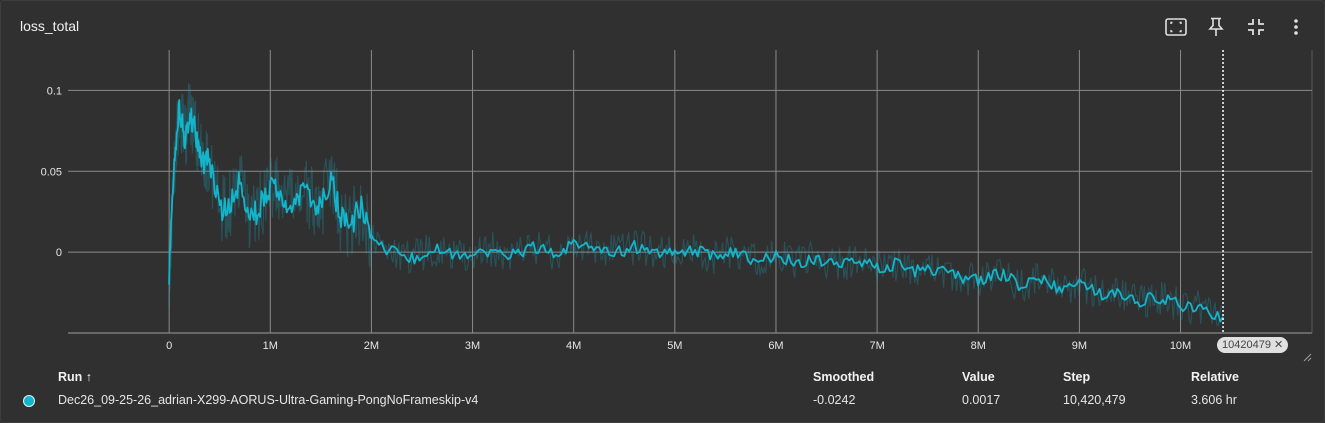 The width and height of the screenshot is (1325, 423). I want to click on x-tick-label: 9M, so click(1079, 346).